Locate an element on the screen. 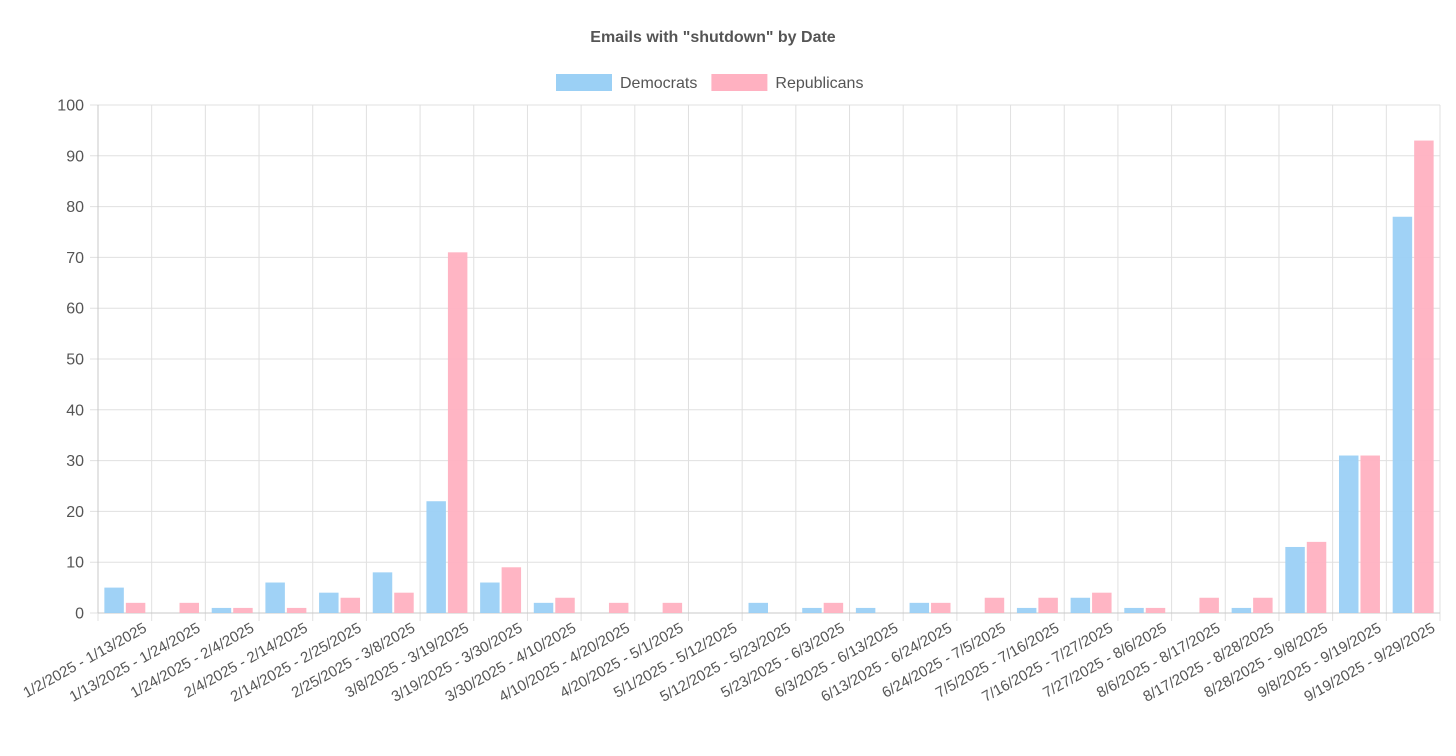 Image resolution: width=1456 pixels, height=756 pixels. legend-label-democrats: Democrats is located at coordinates (658, 83).